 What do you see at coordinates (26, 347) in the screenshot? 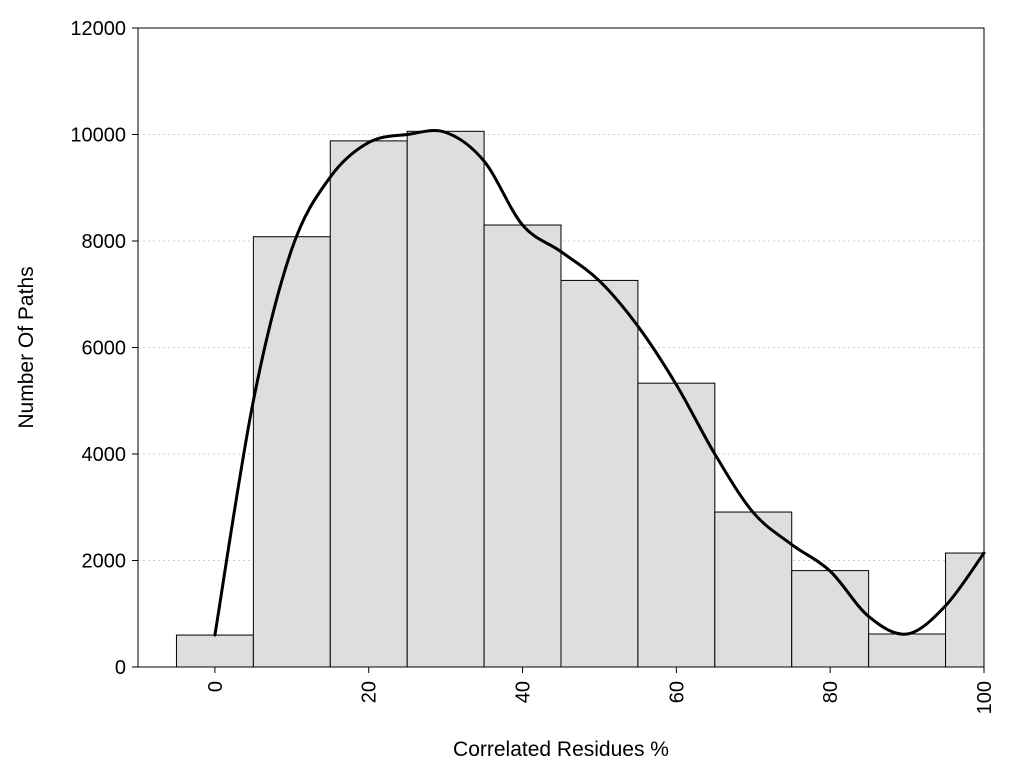
I see `y-axis-title: Number Of Paths` at bounding box center [26, 347].